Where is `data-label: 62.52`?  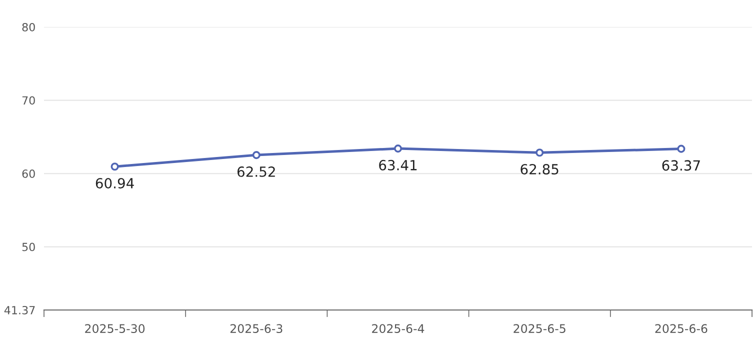 data-label: 62.52 is located at coordinates (256, 171).